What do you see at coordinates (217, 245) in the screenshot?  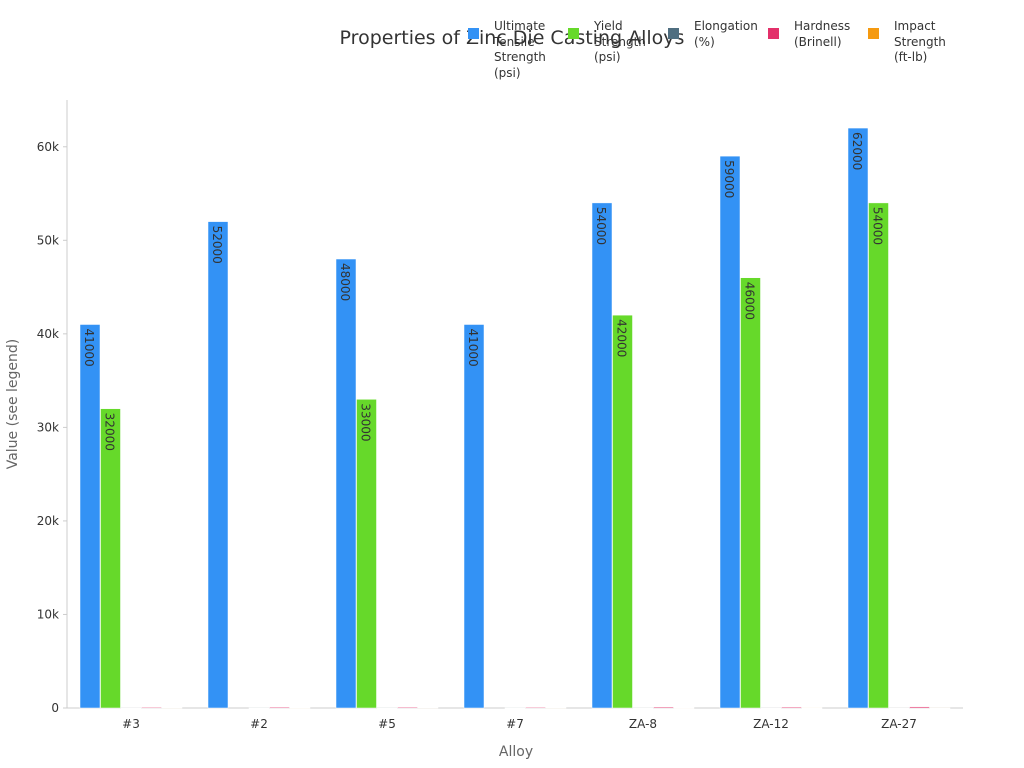 I see `value-label: 52000` at bounding box center [217, 245].